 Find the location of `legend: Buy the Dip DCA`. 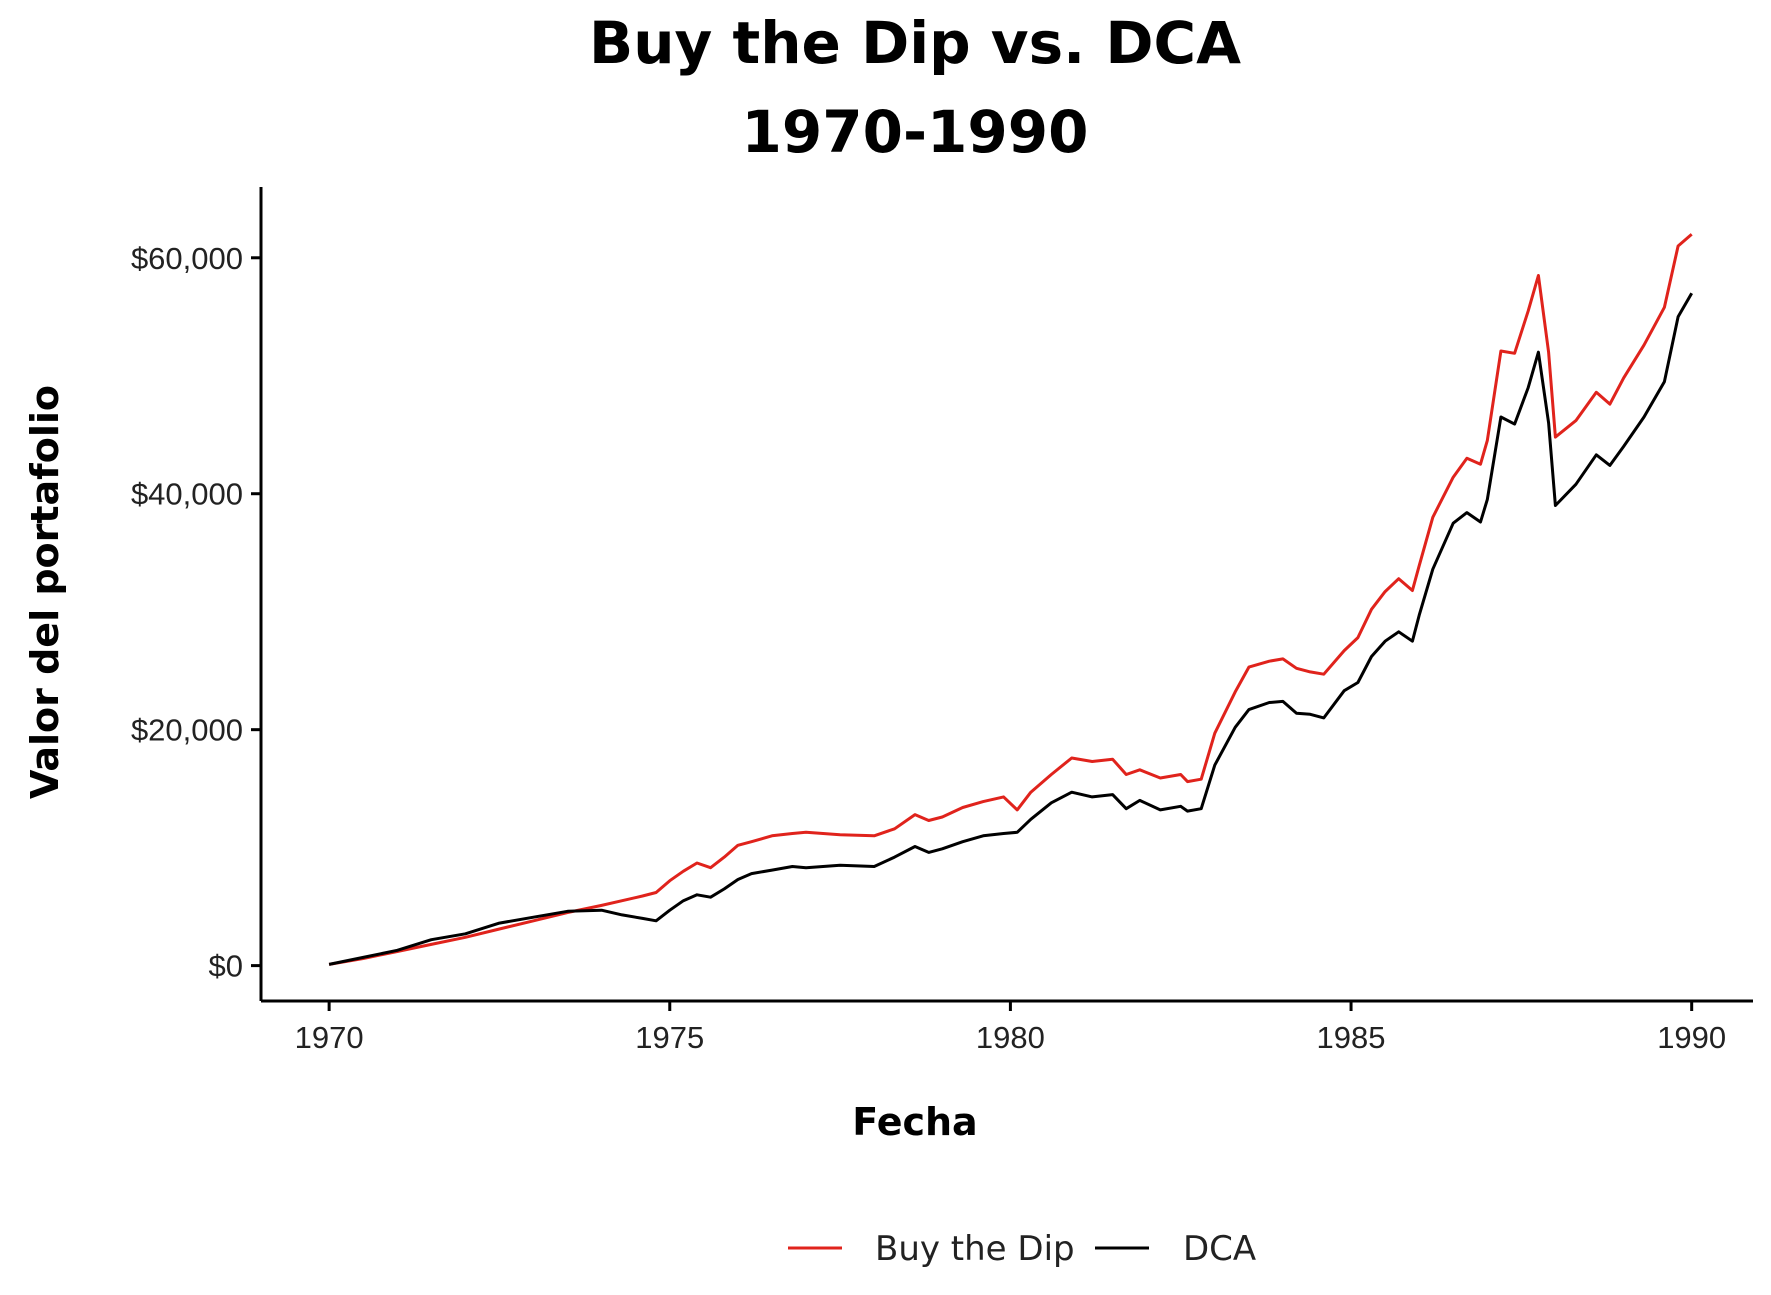

legend: Buy the Dip DCA is located at coordinates (1022, 1249).